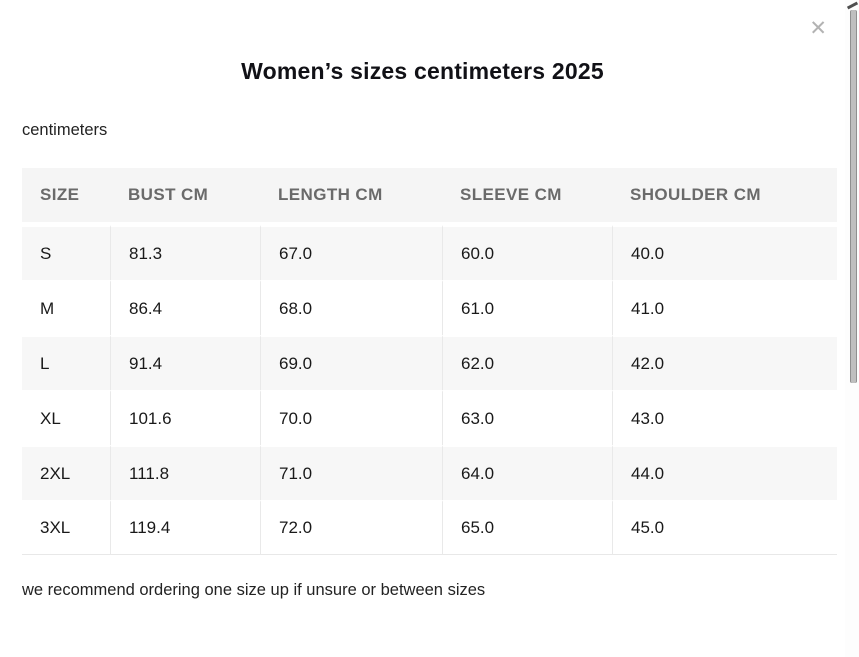 The image size is (859, 657). Describe the element at coordinates (724, 307) in the screenshot. I see `value-cell: 41.0` at that location.